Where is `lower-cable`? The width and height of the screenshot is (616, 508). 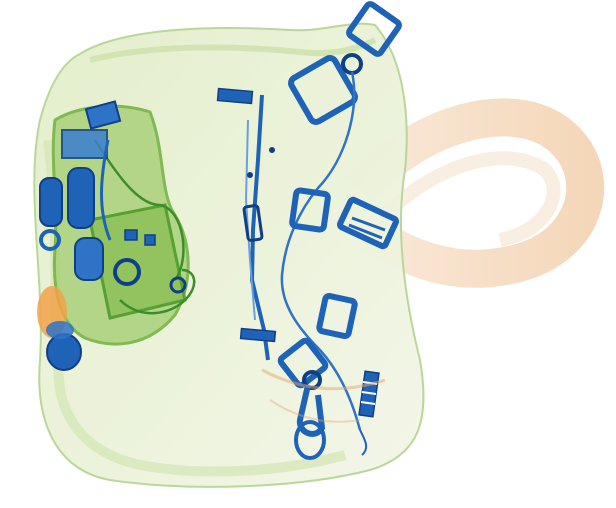
lower-cable is located at coordinates (363, 442).